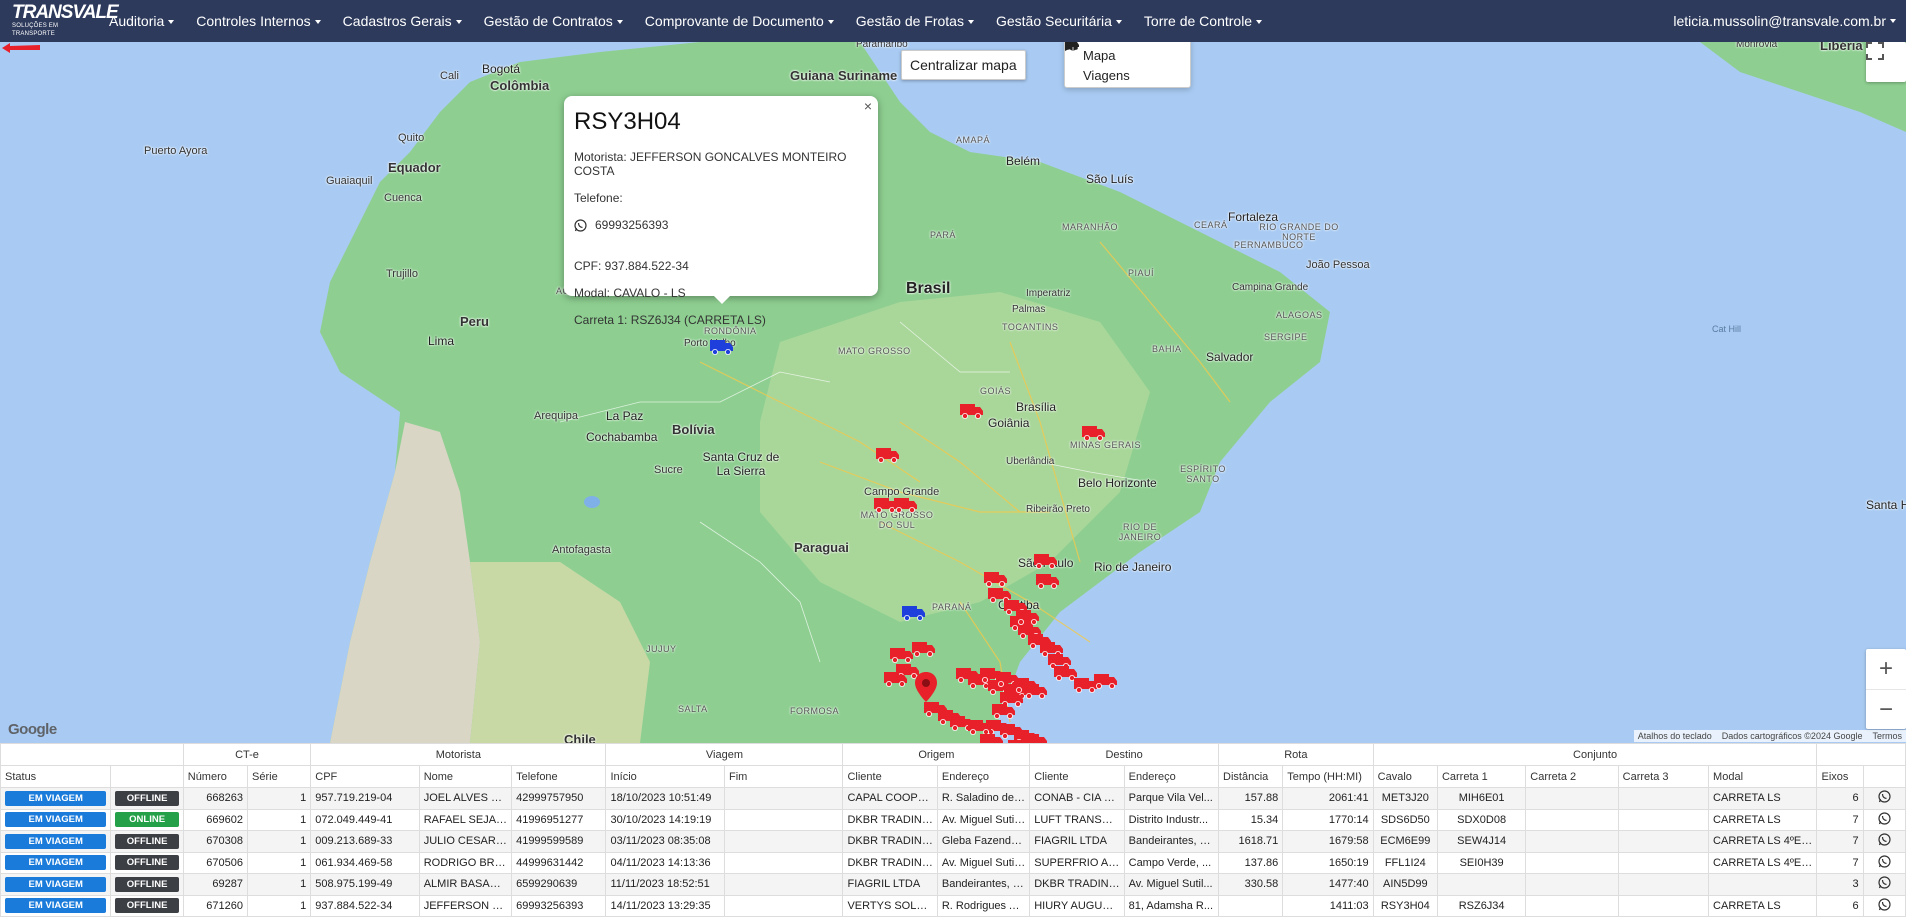  What do you see at coordinates (56, 776) in the screenshot?
I see `column-header-0: Status` at bounding box center [56, 776].